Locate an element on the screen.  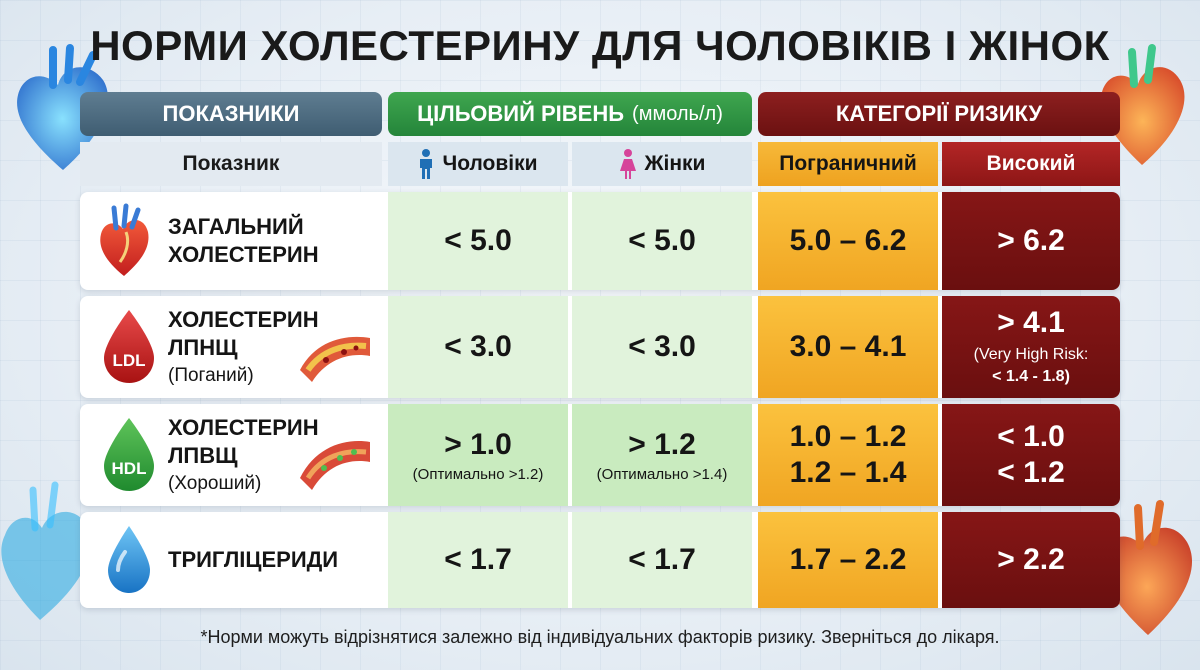
header-target-label: ЦІЛЬОВИЙ РІВЕНЬ is located at coordinates (521, 113).